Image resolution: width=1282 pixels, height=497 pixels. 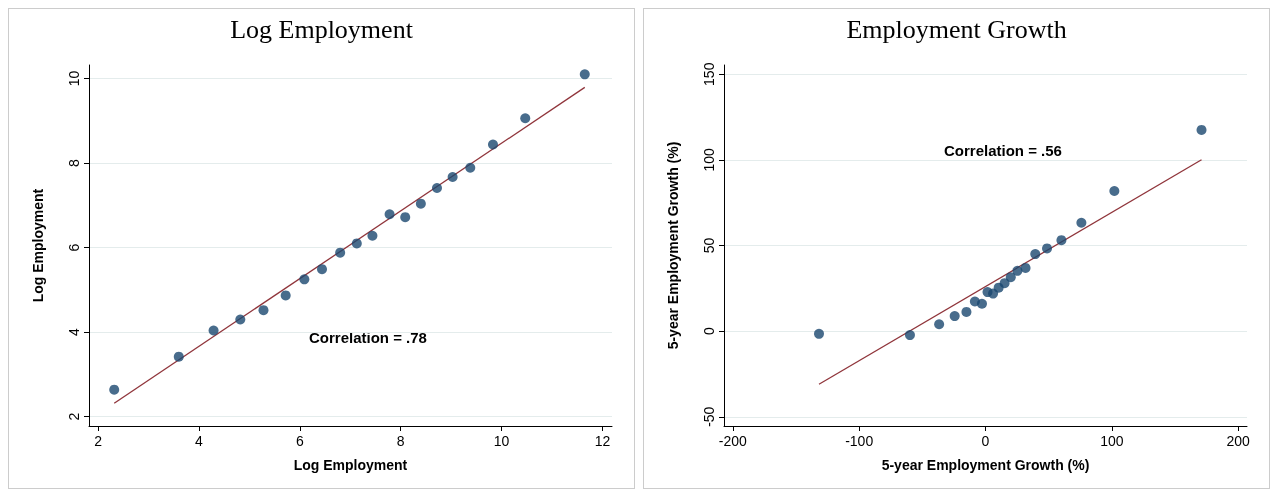 I want to click on y-axis-title: Log Employment, so click(x=38, y=245).